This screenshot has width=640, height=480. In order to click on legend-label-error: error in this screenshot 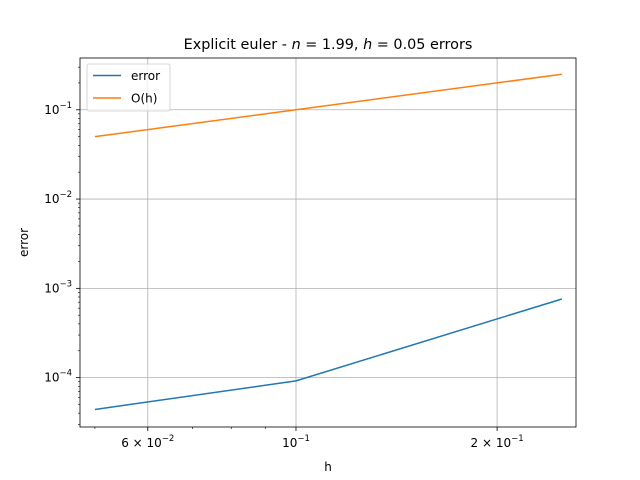, I will do `click(145, 76)`.